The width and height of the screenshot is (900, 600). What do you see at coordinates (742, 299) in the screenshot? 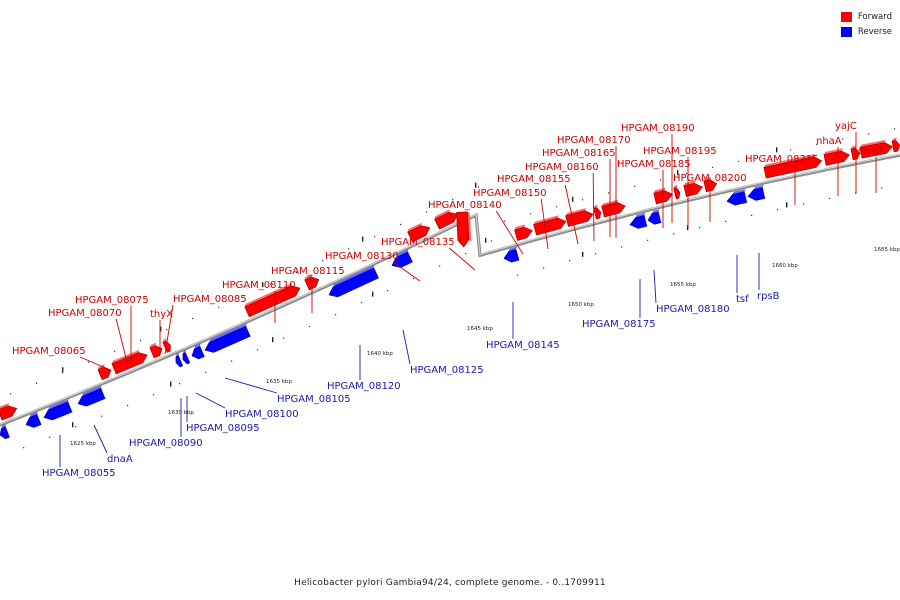
I see `reverse-gene-label: tsf` at bounding box center [742, 299].